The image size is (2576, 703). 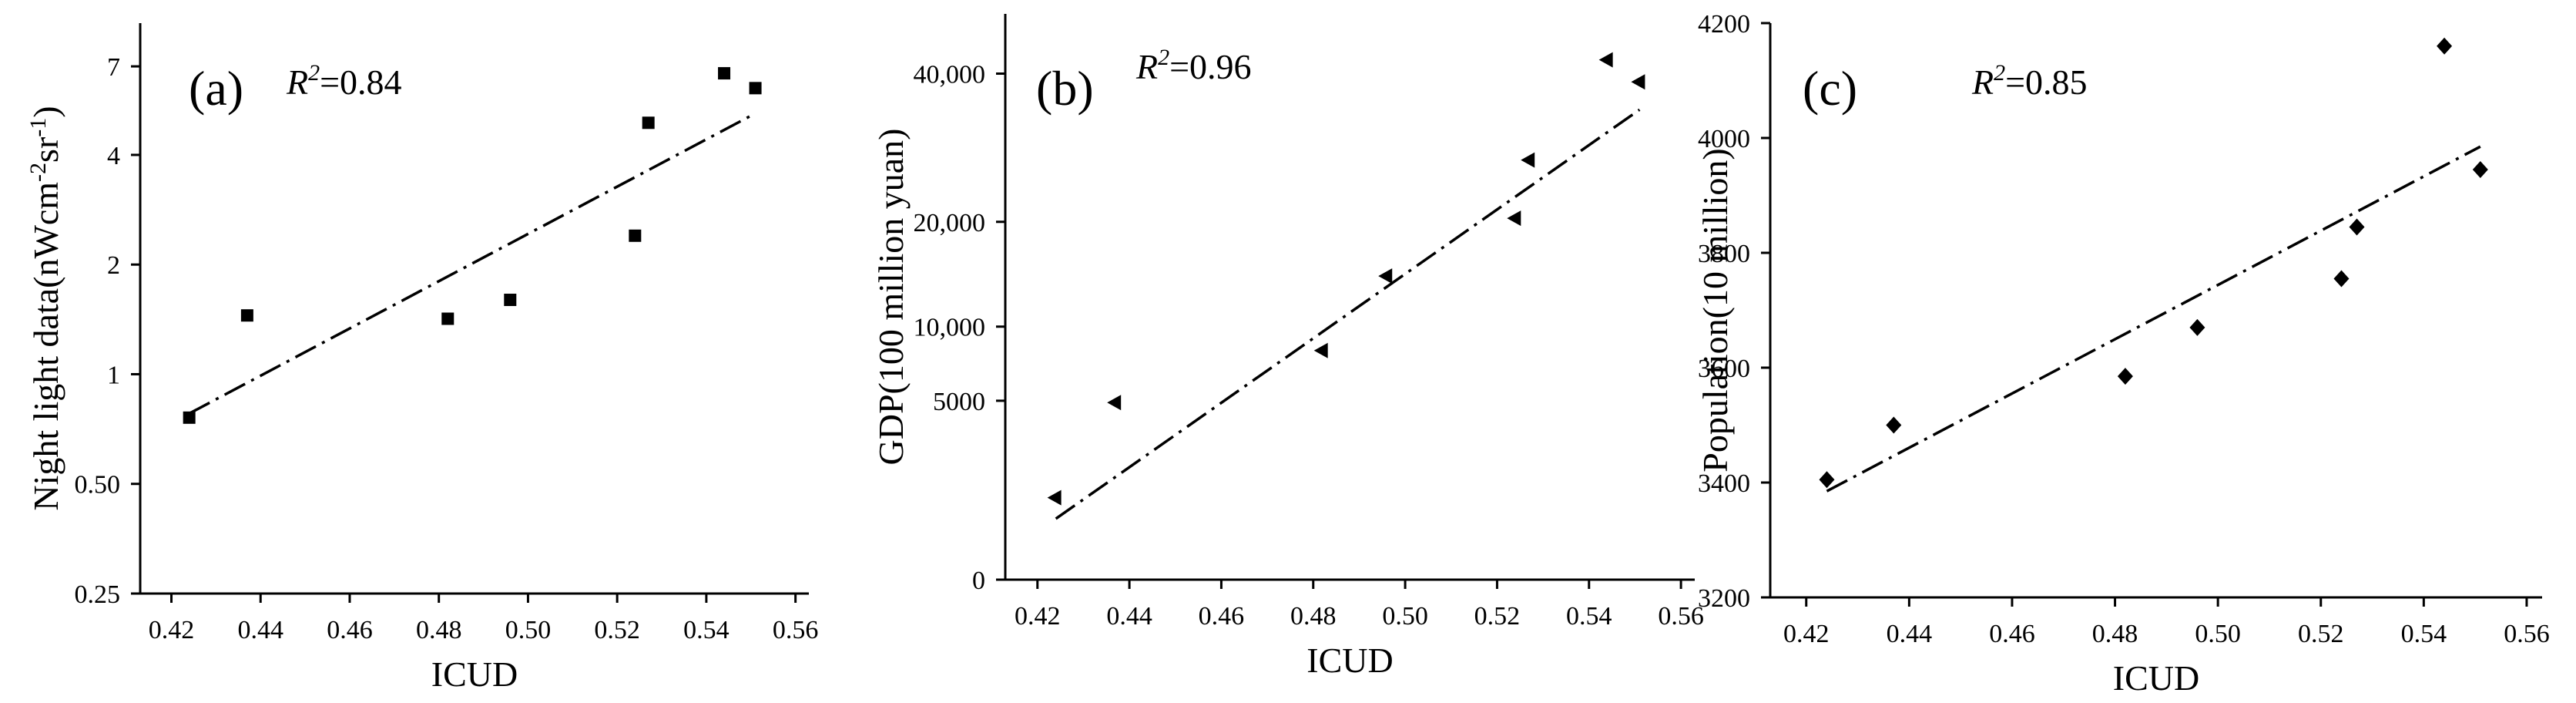 What do you see at coordinates (1724, 25) in the screenshot?
I see `y-tick-label: 4200` at bounding box center [1724, 25].